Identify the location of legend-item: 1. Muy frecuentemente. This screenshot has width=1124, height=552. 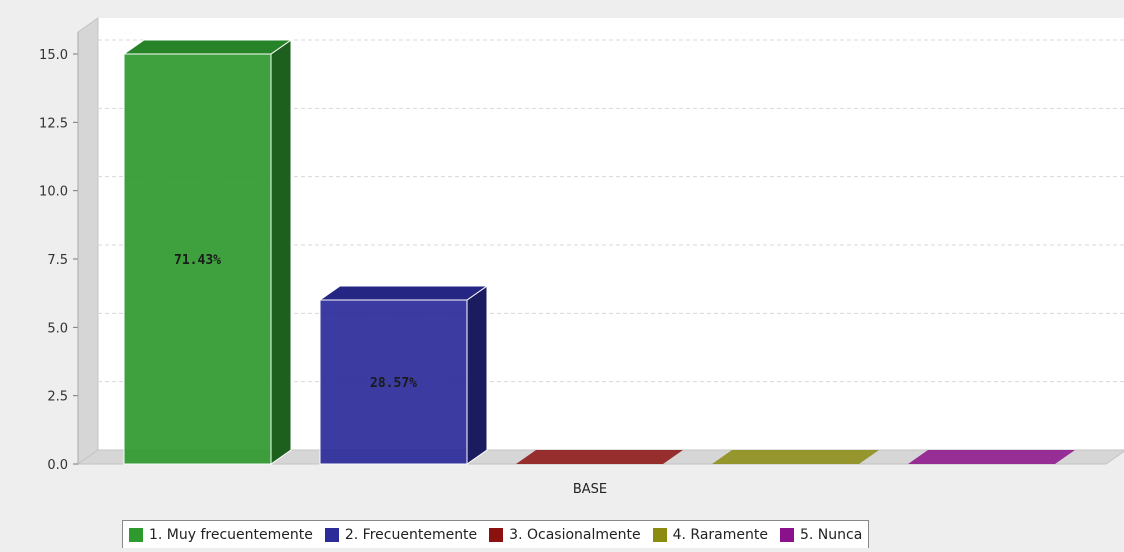
(221, 535).